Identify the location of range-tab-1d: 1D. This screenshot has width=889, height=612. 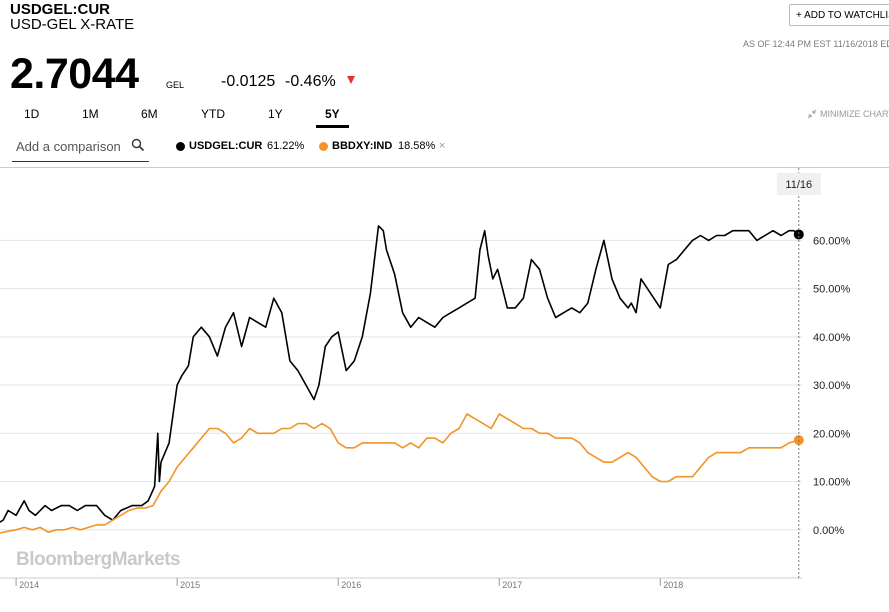
(32, 114).